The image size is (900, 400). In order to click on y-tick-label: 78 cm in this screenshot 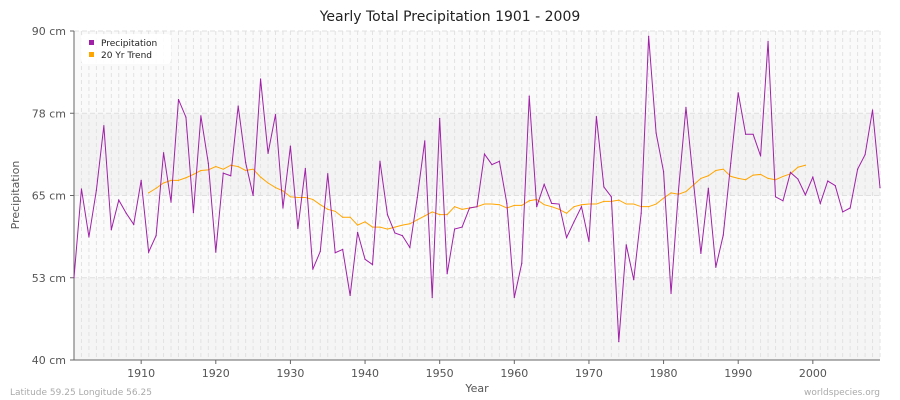, I will do `click(49, 113)`.